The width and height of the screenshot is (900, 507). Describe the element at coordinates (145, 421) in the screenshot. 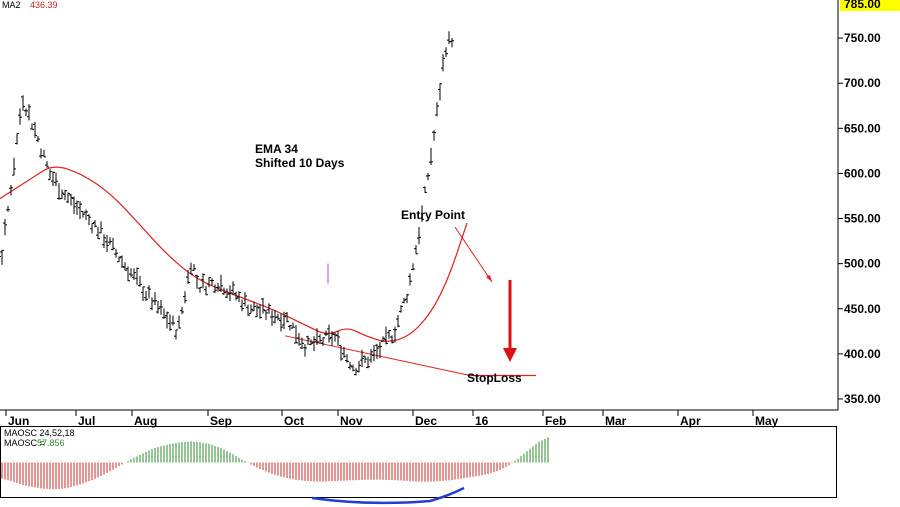

I see `x-tick-label: Aug` at that location.